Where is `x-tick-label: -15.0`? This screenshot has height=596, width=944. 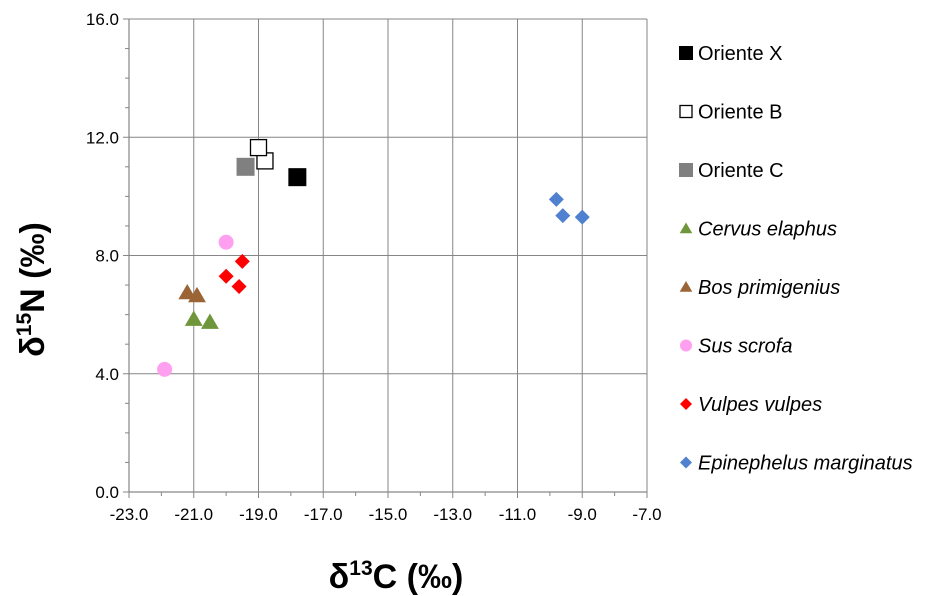
x-tick-label: -15.0 is located at coordinates (388, 514).